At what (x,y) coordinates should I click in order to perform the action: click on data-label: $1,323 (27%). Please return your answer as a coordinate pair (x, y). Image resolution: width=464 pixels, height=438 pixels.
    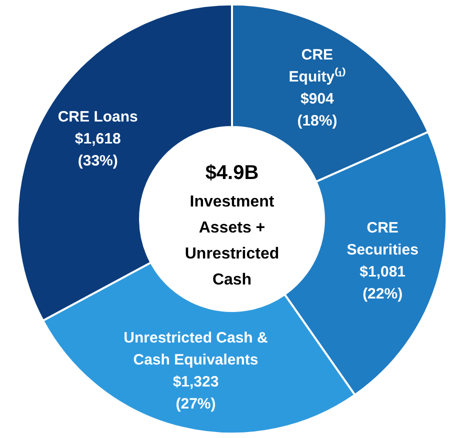
    Looking at the image, I should click on (195, 393).